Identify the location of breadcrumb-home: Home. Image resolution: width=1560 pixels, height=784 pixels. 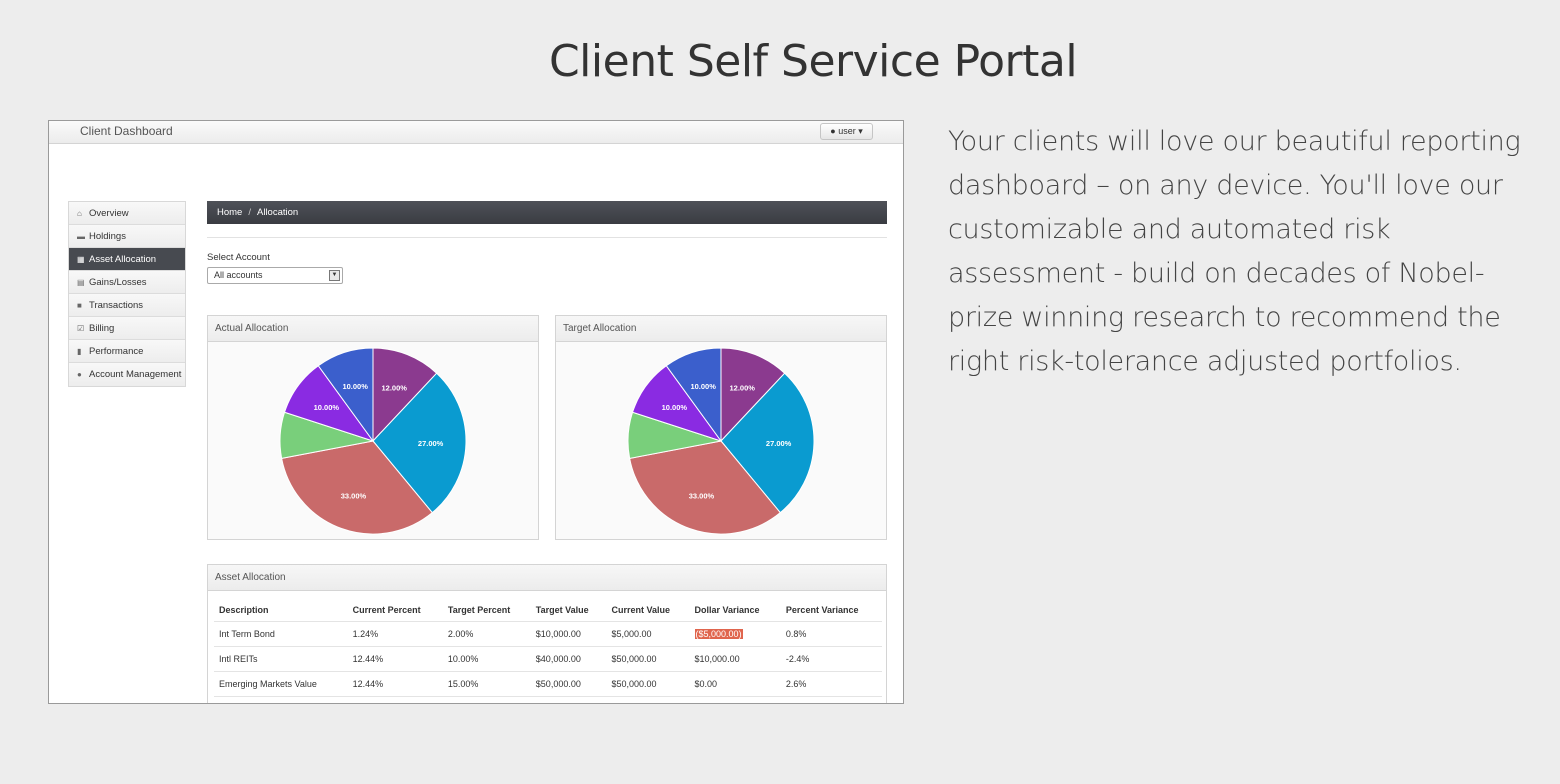
(230, 212).